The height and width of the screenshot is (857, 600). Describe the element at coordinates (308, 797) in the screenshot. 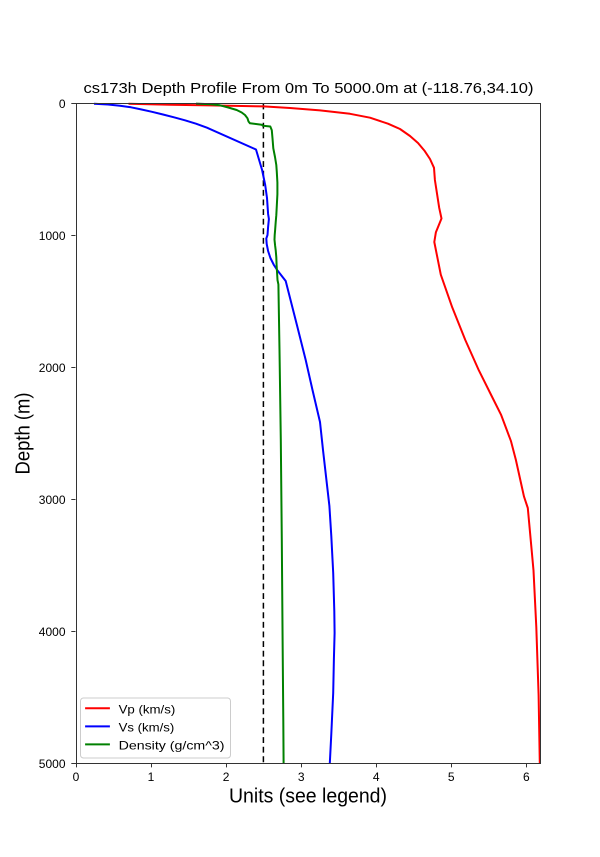

I see `svg-text: Units (see legend)` at that location.